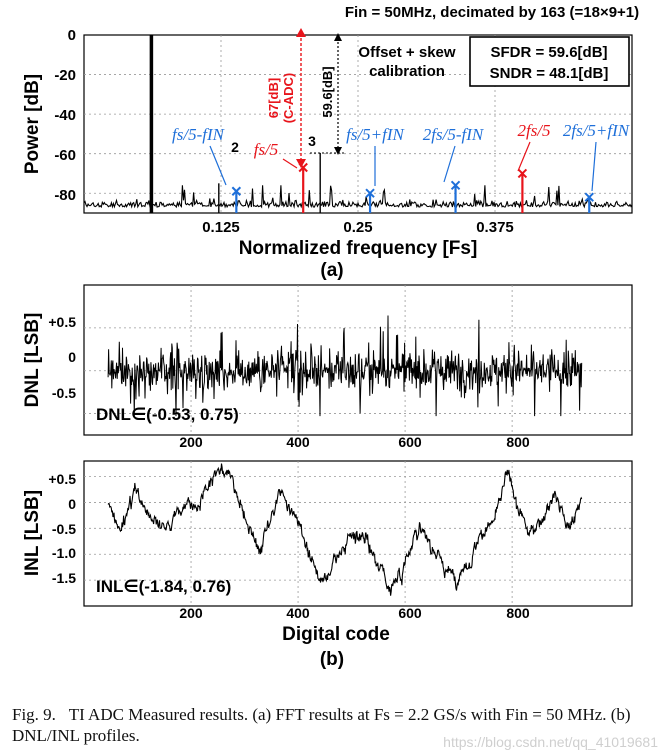  I want to click on spur-label: 2fs/5, so click(533, 130).